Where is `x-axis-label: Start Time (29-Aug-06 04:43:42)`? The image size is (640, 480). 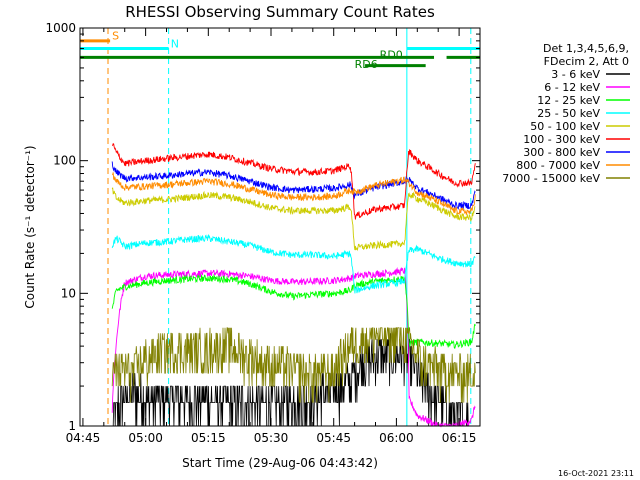
x-axis-label: Start Time (29-Aug-06 04:43:42) is located at coordinates (280, 463).